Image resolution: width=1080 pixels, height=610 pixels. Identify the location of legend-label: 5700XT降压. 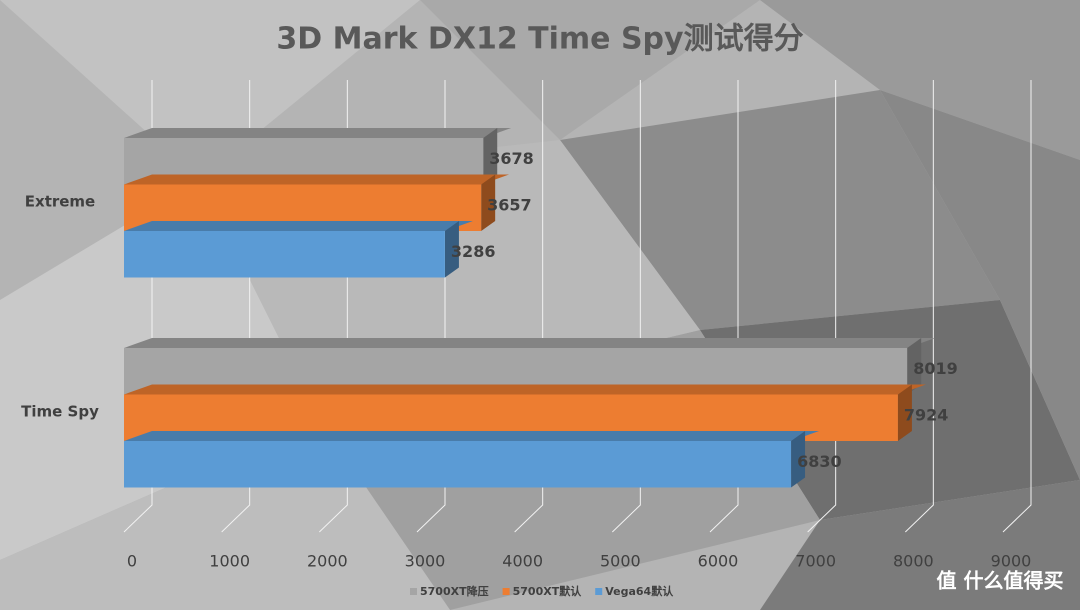
(454, 591).